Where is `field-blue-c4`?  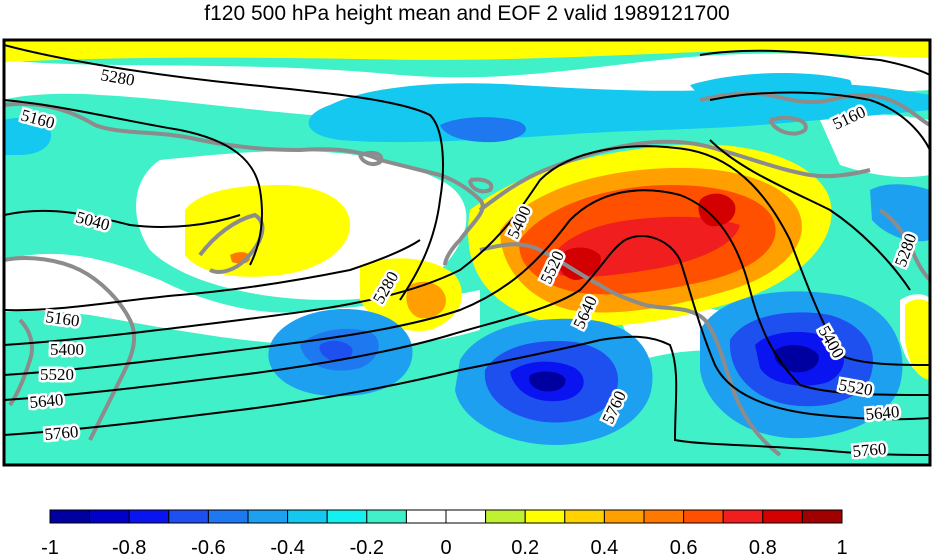
field-blue-c4 is located at coordinates (796, 359).